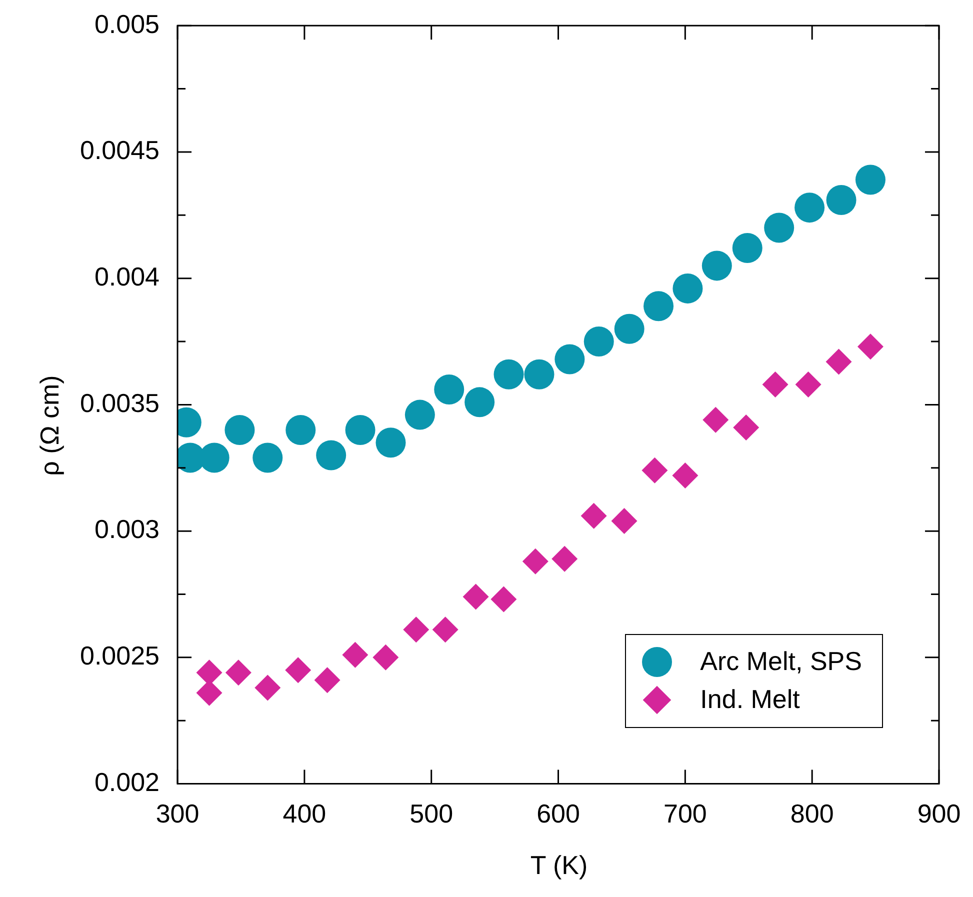 The width and height of the screenshot is (973, 897). I want to click on x-tick-label: 400, so click(304, 813).